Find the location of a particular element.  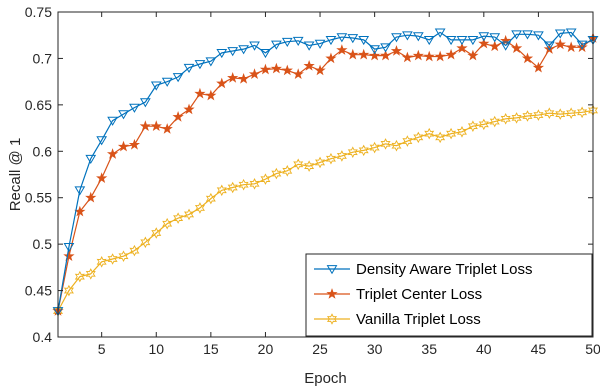

legend-label: Density Aware Triplet Loss is located at coordinates (444, 269).